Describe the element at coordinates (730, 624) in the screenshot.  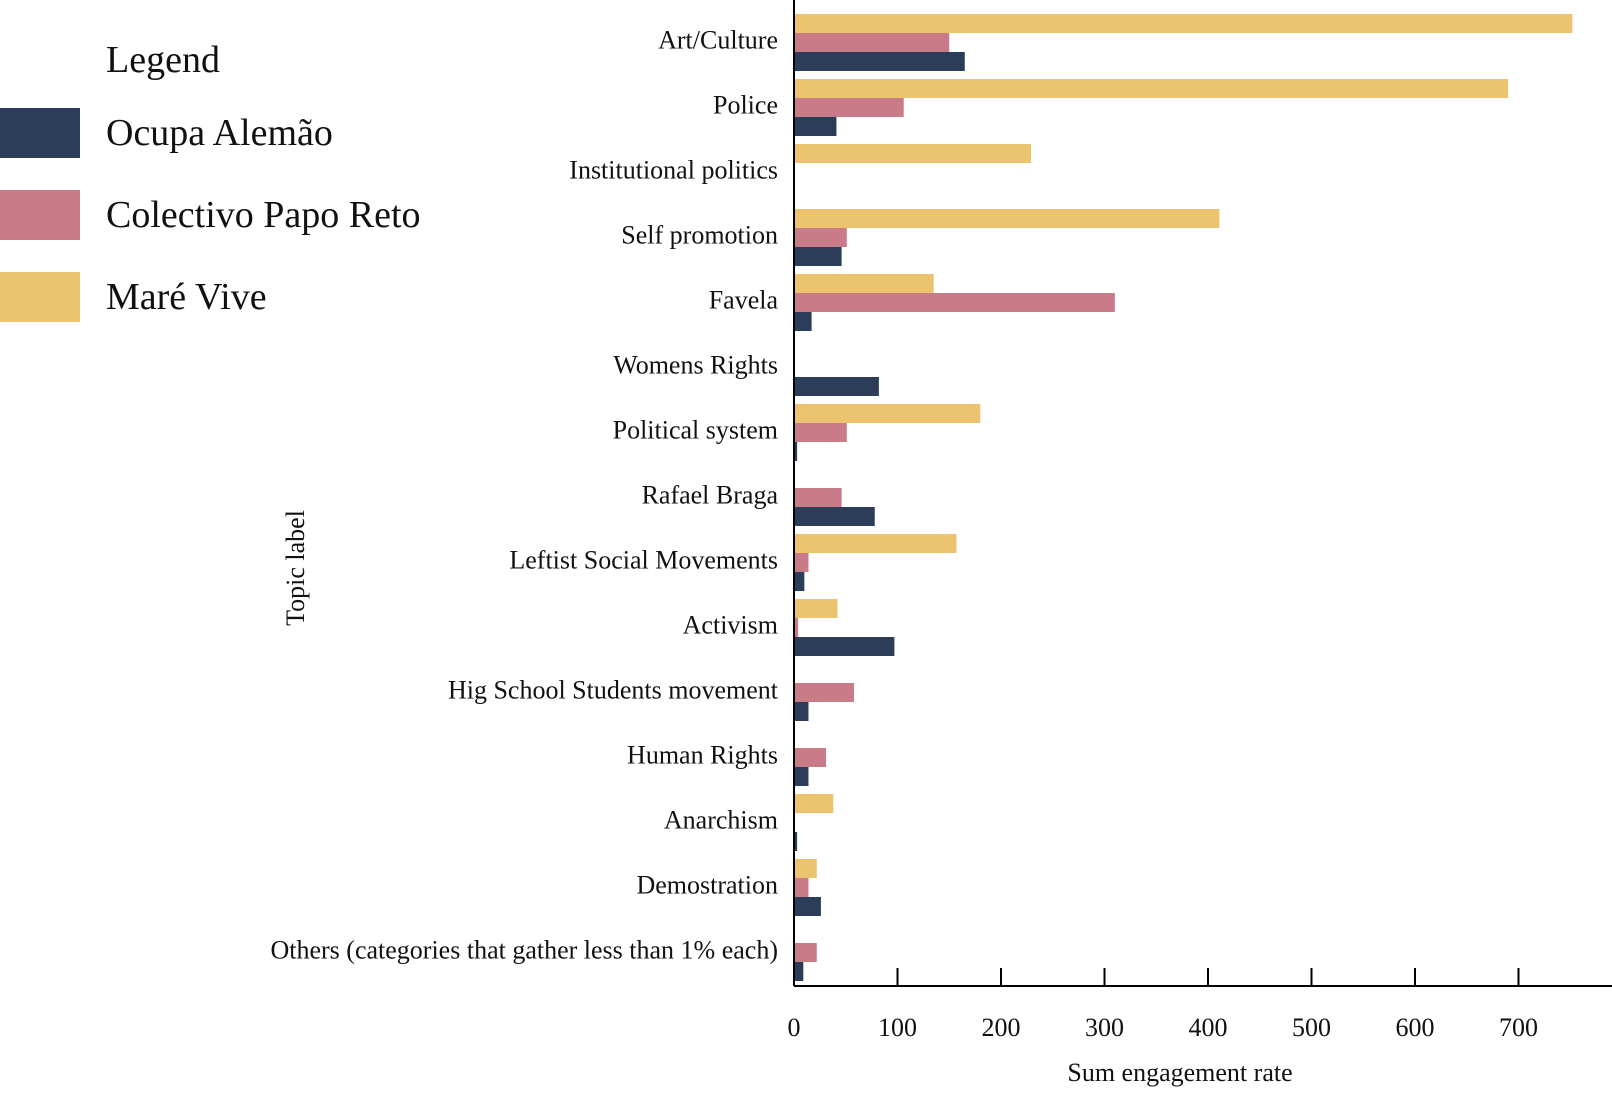
I see `category-label-activism: Activism` at that location.